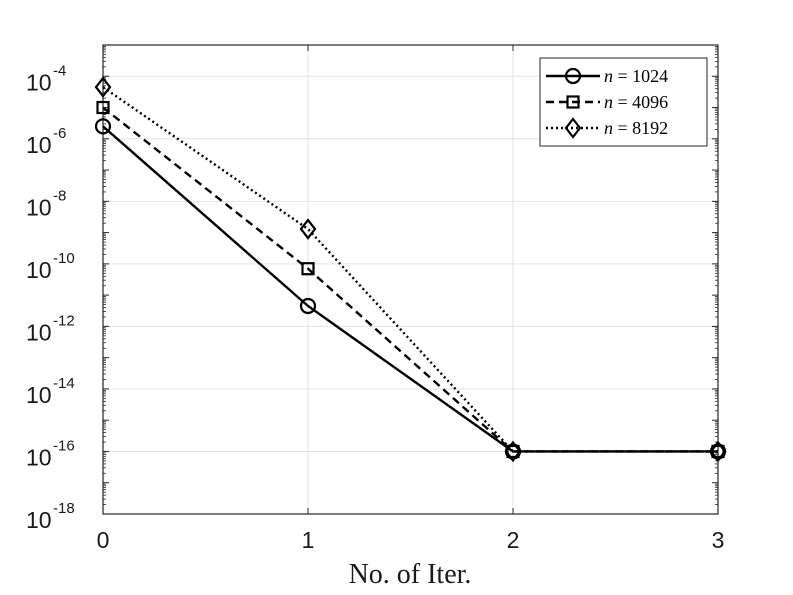  I want to click on y-tick-label-exponent: -6, so click(59, 133).